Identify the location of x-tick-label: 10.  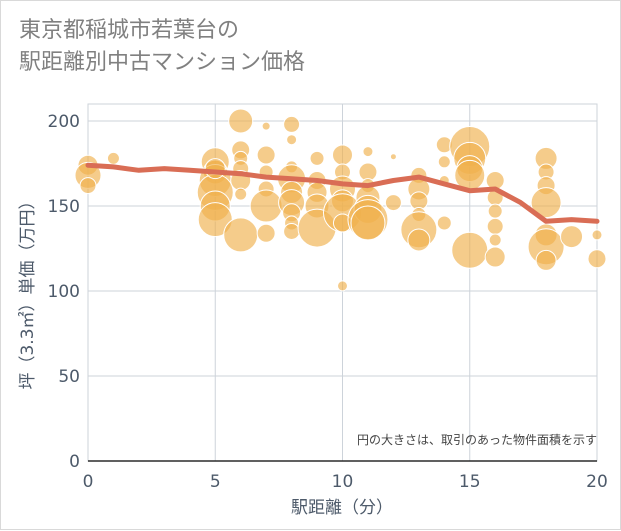
(343, 482).